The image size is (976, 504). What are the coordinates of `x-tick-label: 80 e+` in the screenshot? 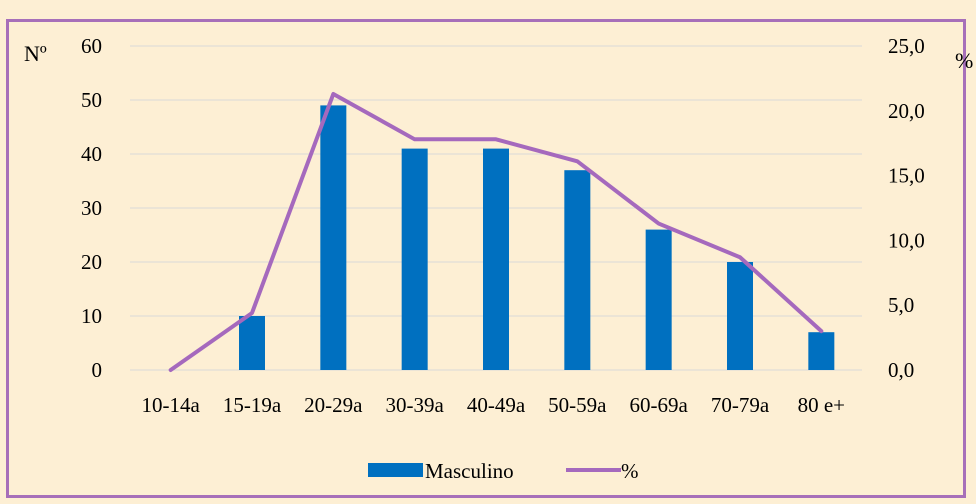 It's located at (821, 405).